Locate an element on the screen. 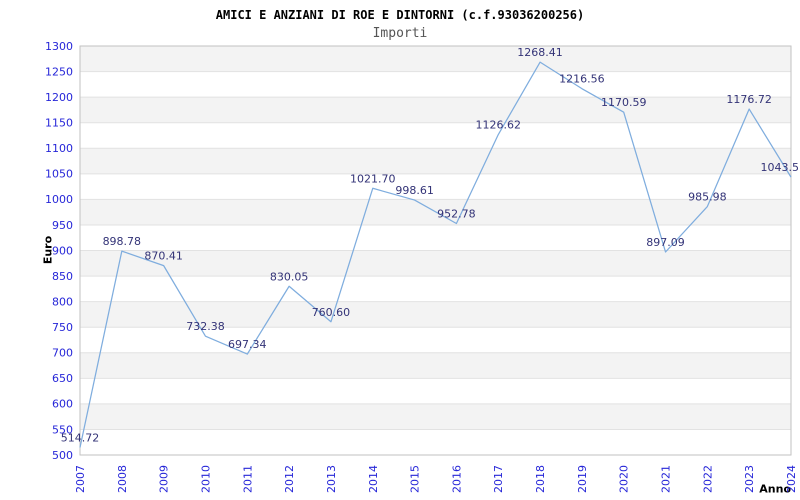 The width and height of the screenshot is (800, 500). point-value-label: 514.72 is located at coordinates (80, 437).